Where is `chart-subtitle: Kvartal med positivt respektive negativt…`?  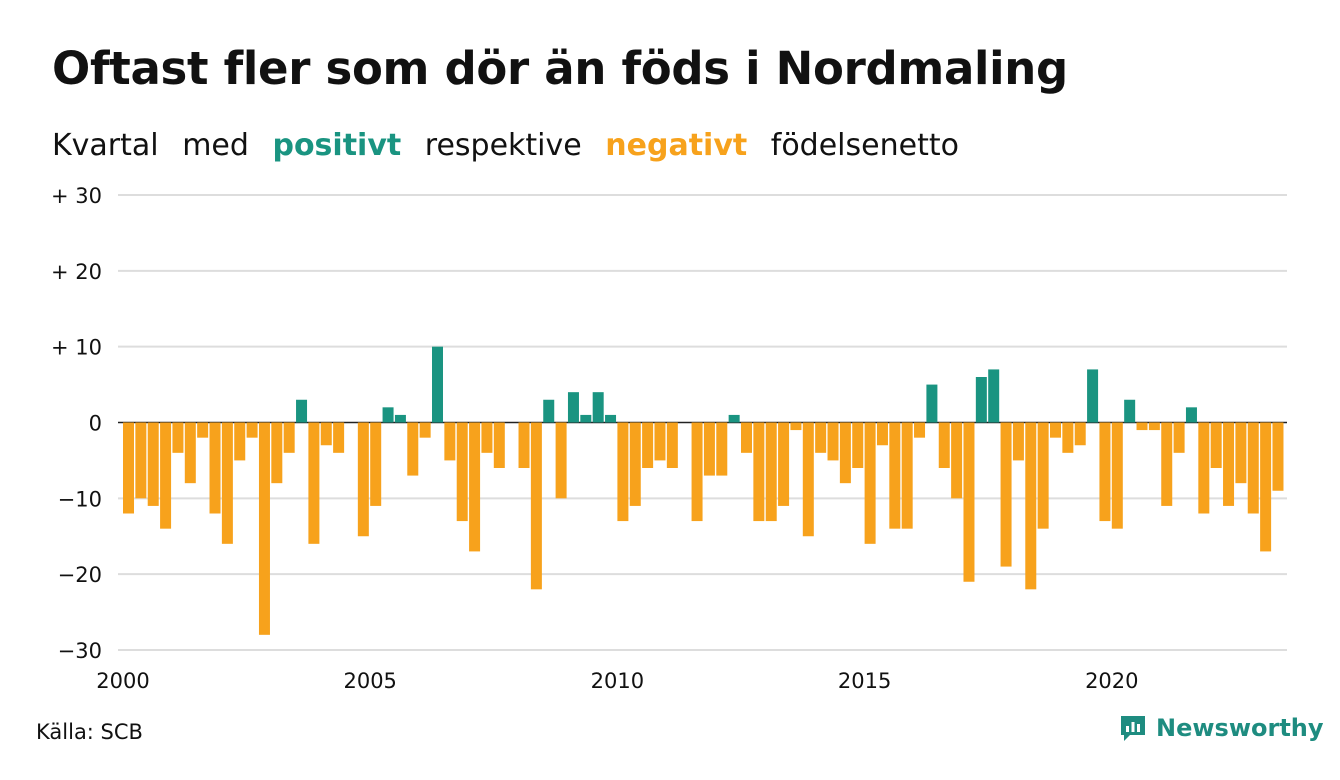 chart-subtitle: Kvartal med positivt respektive negativt… is located at coordinates (512, 145).